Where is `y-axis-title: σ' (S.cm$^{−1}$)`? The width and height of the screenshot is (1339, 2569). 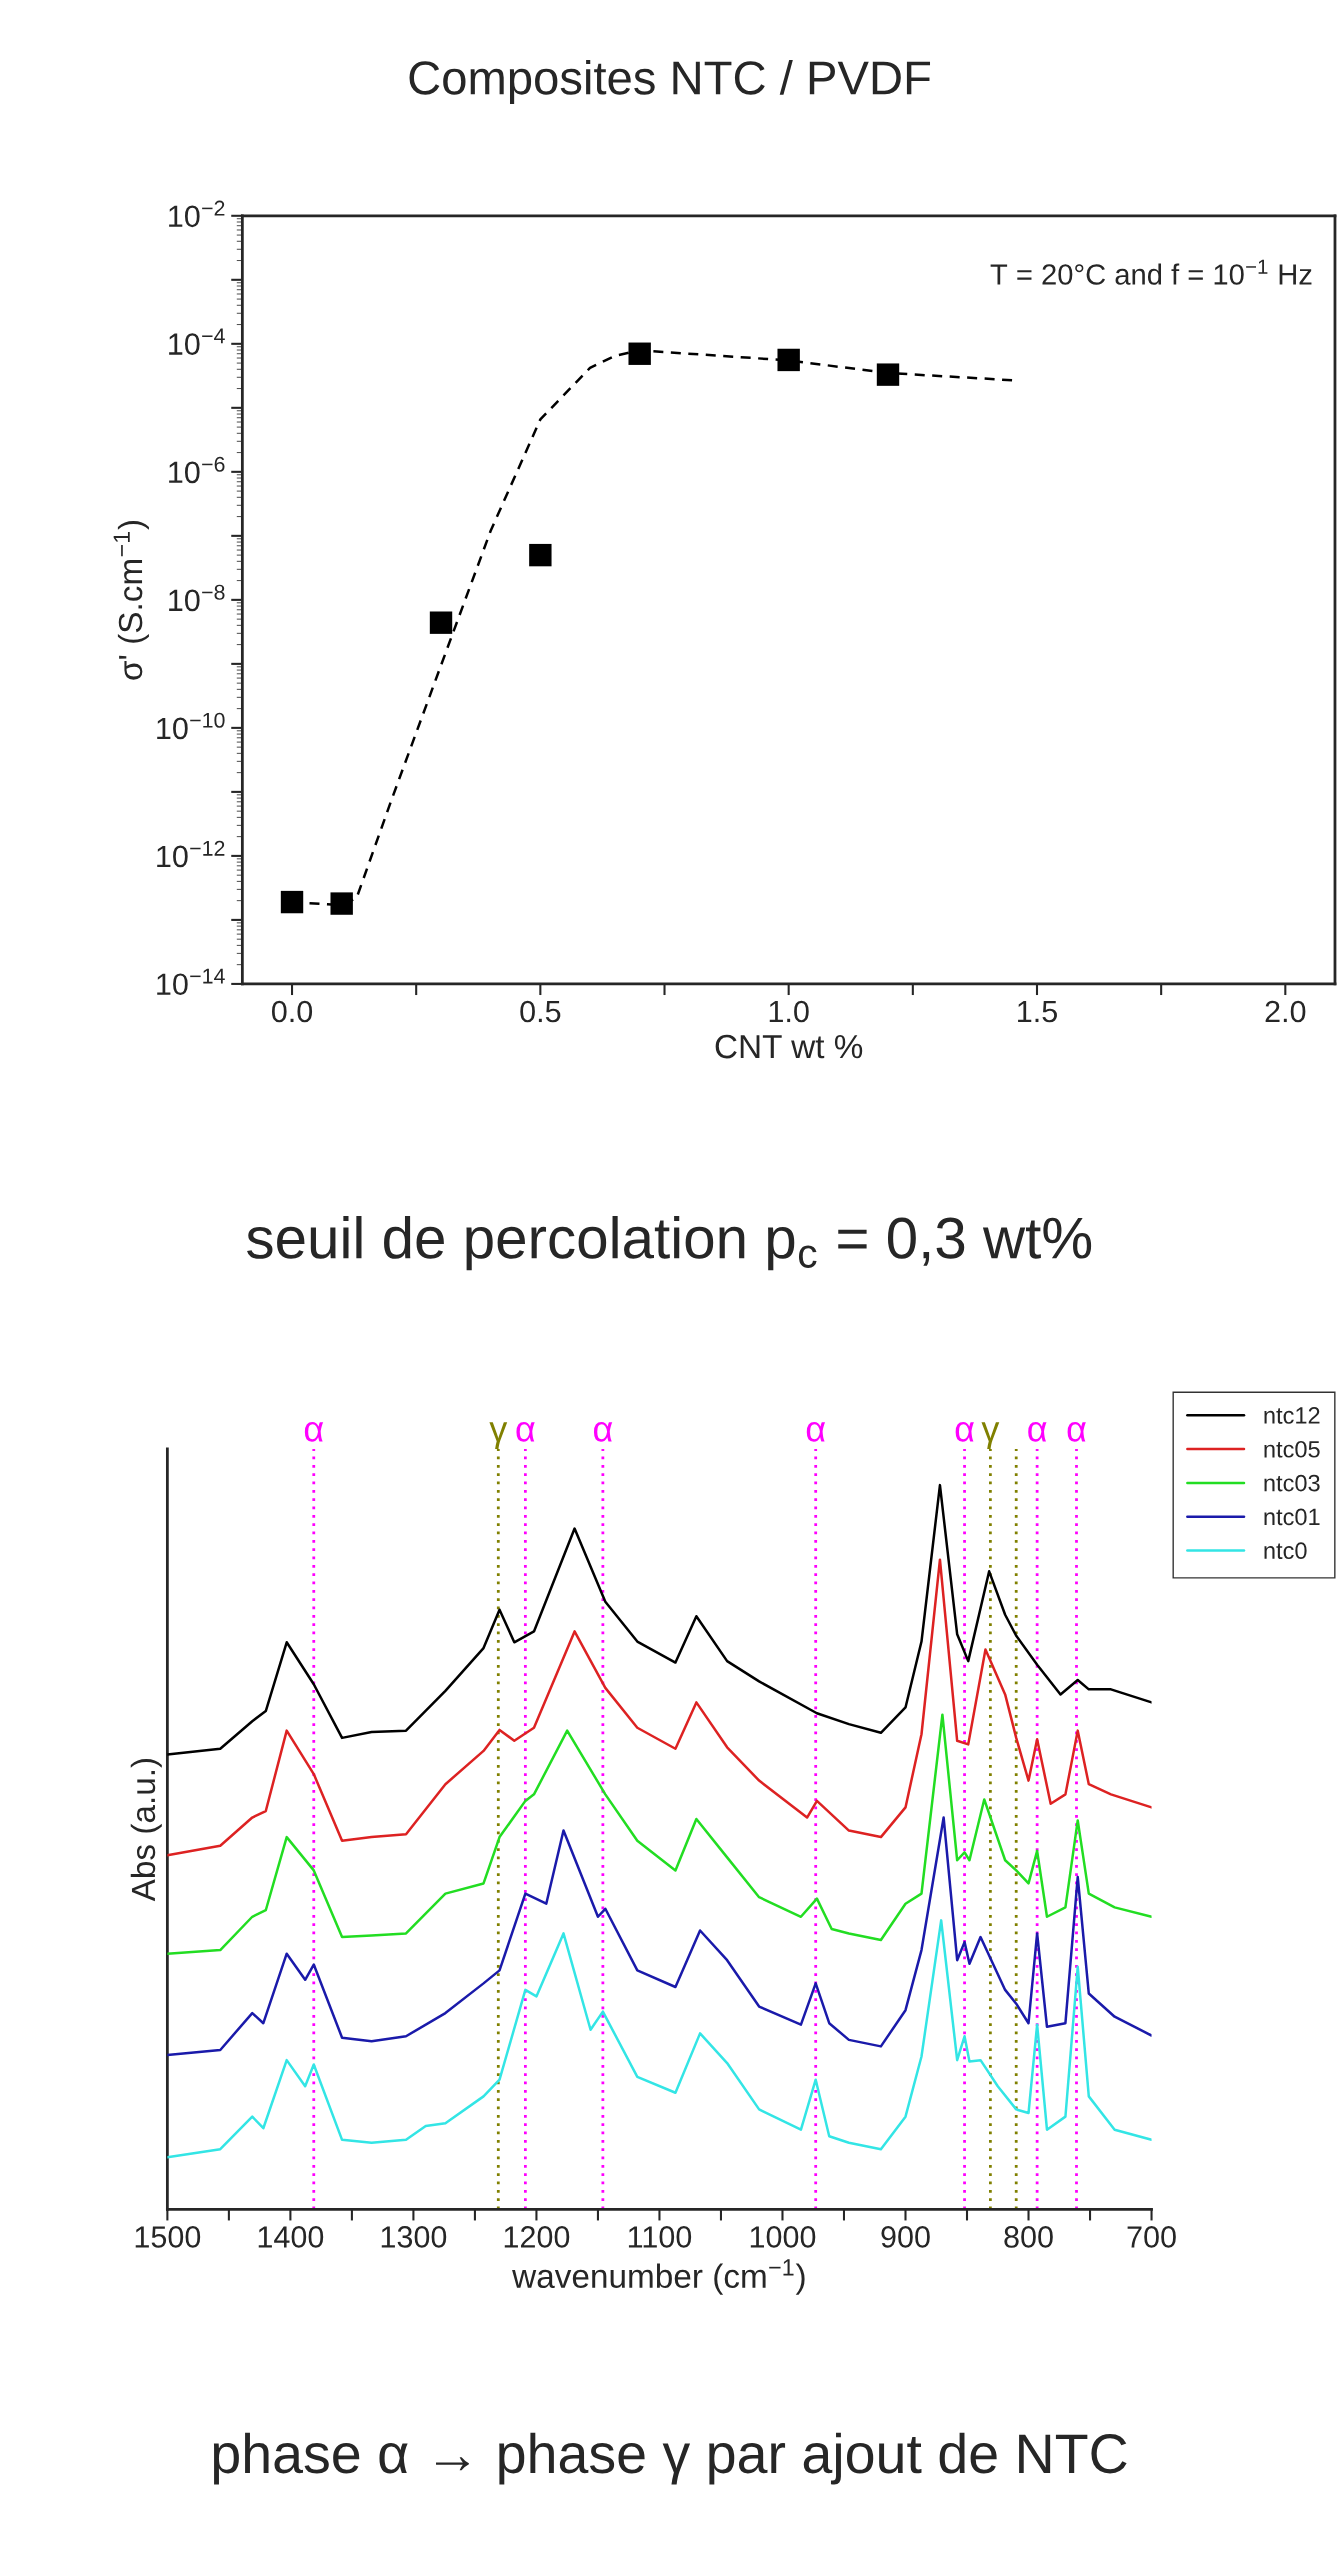
y-axis-title: σ' (S.cm$^{−1}$) is located at coordinates (131, 600).